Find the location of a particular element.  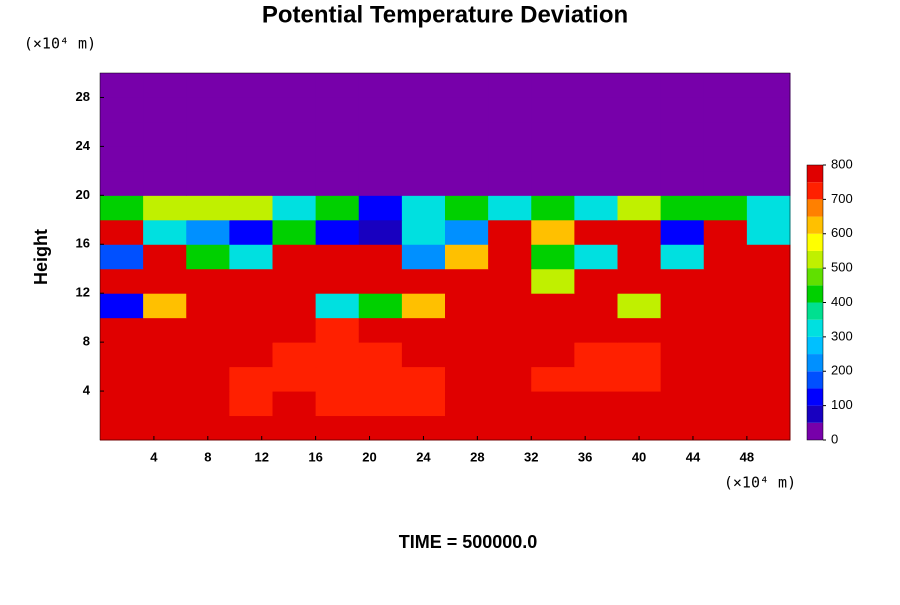

x-tick-label: 16 is located at coordinates (315, 456).